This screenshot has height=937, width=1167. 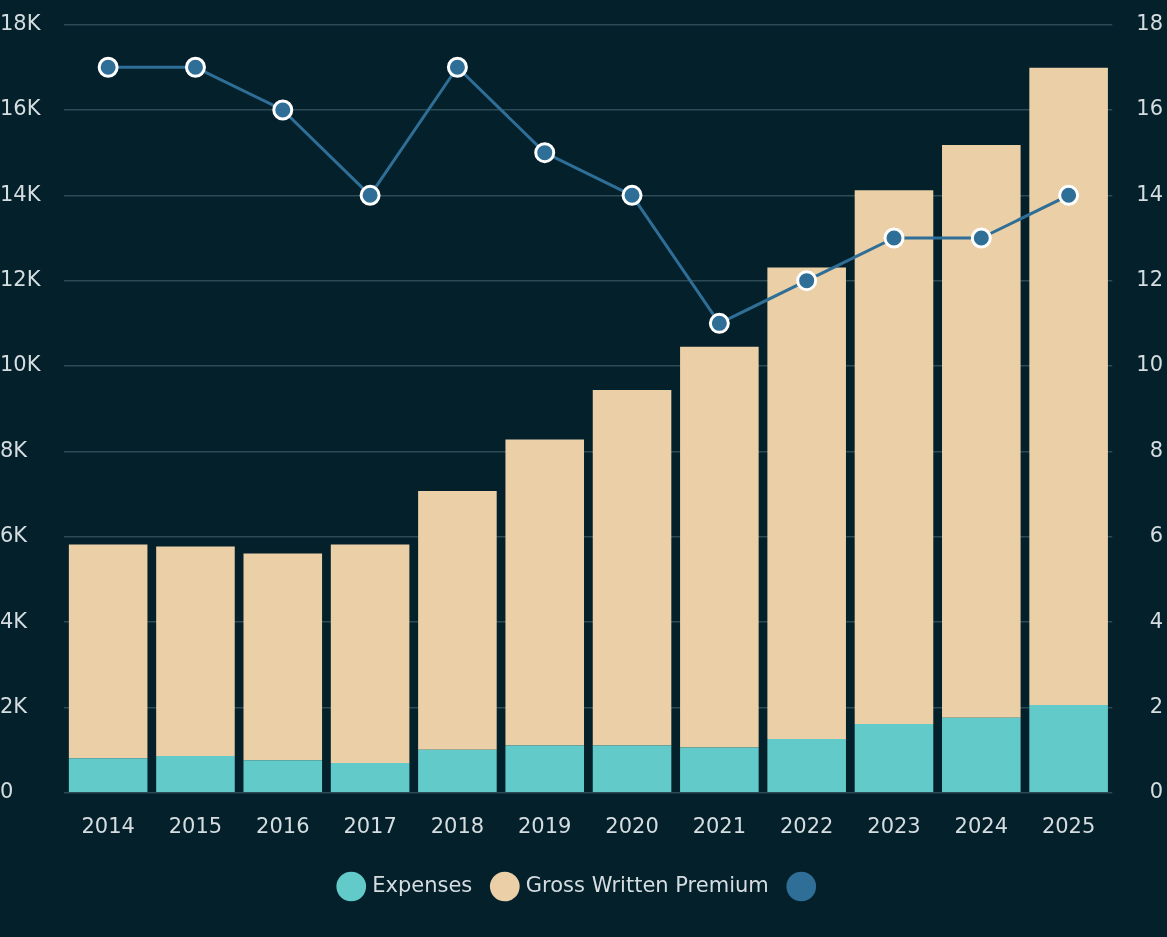 I want to click on y2-tick-label: 8, so click(x=1156, y=449).